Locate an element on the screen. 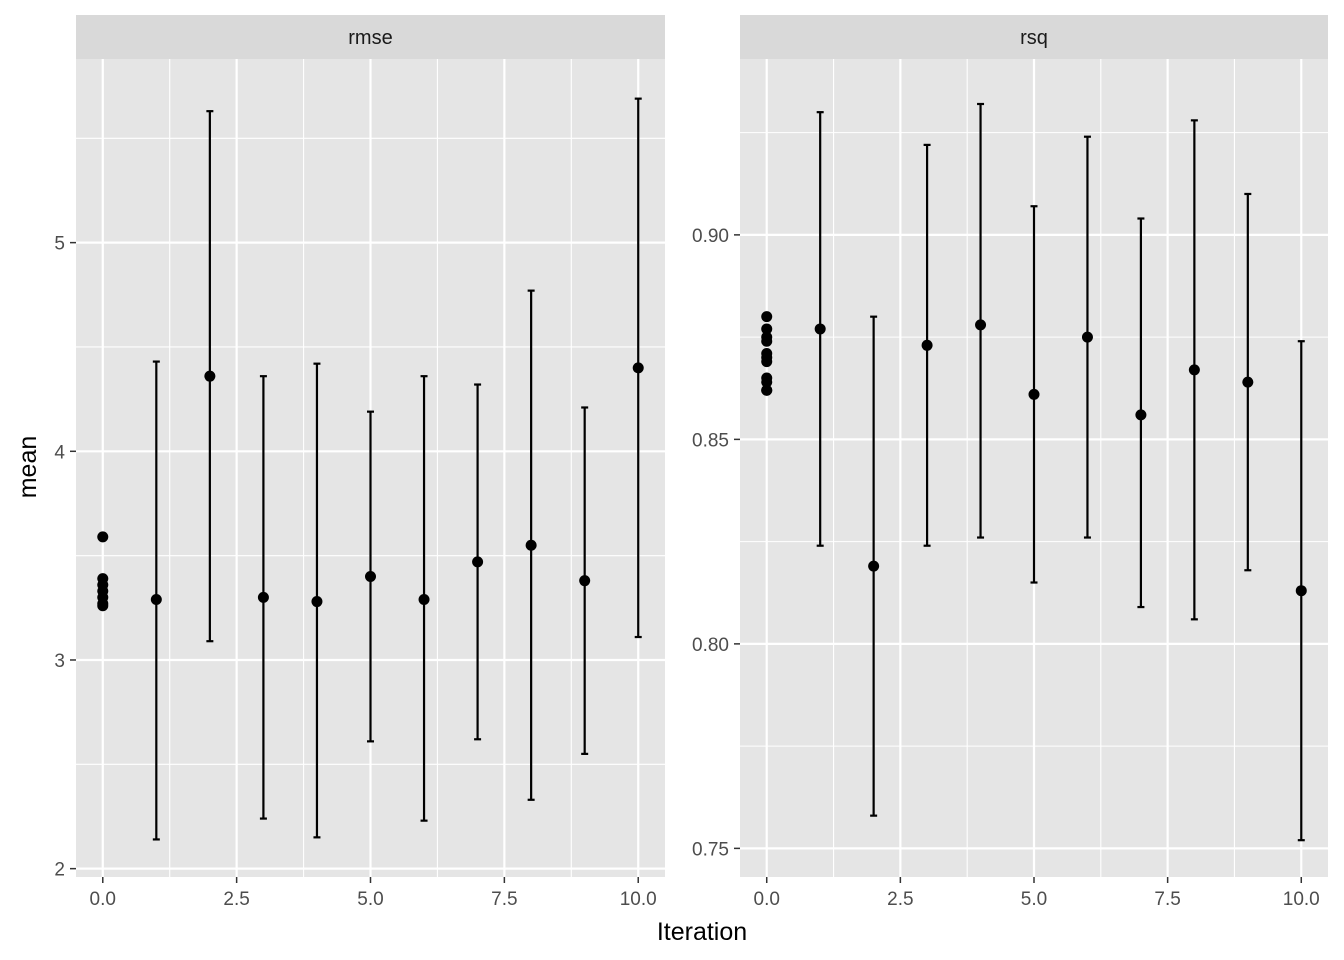 This screenshot has height=960, width=1344. y-tick-label: 4 is located at coordinates (59, 452).